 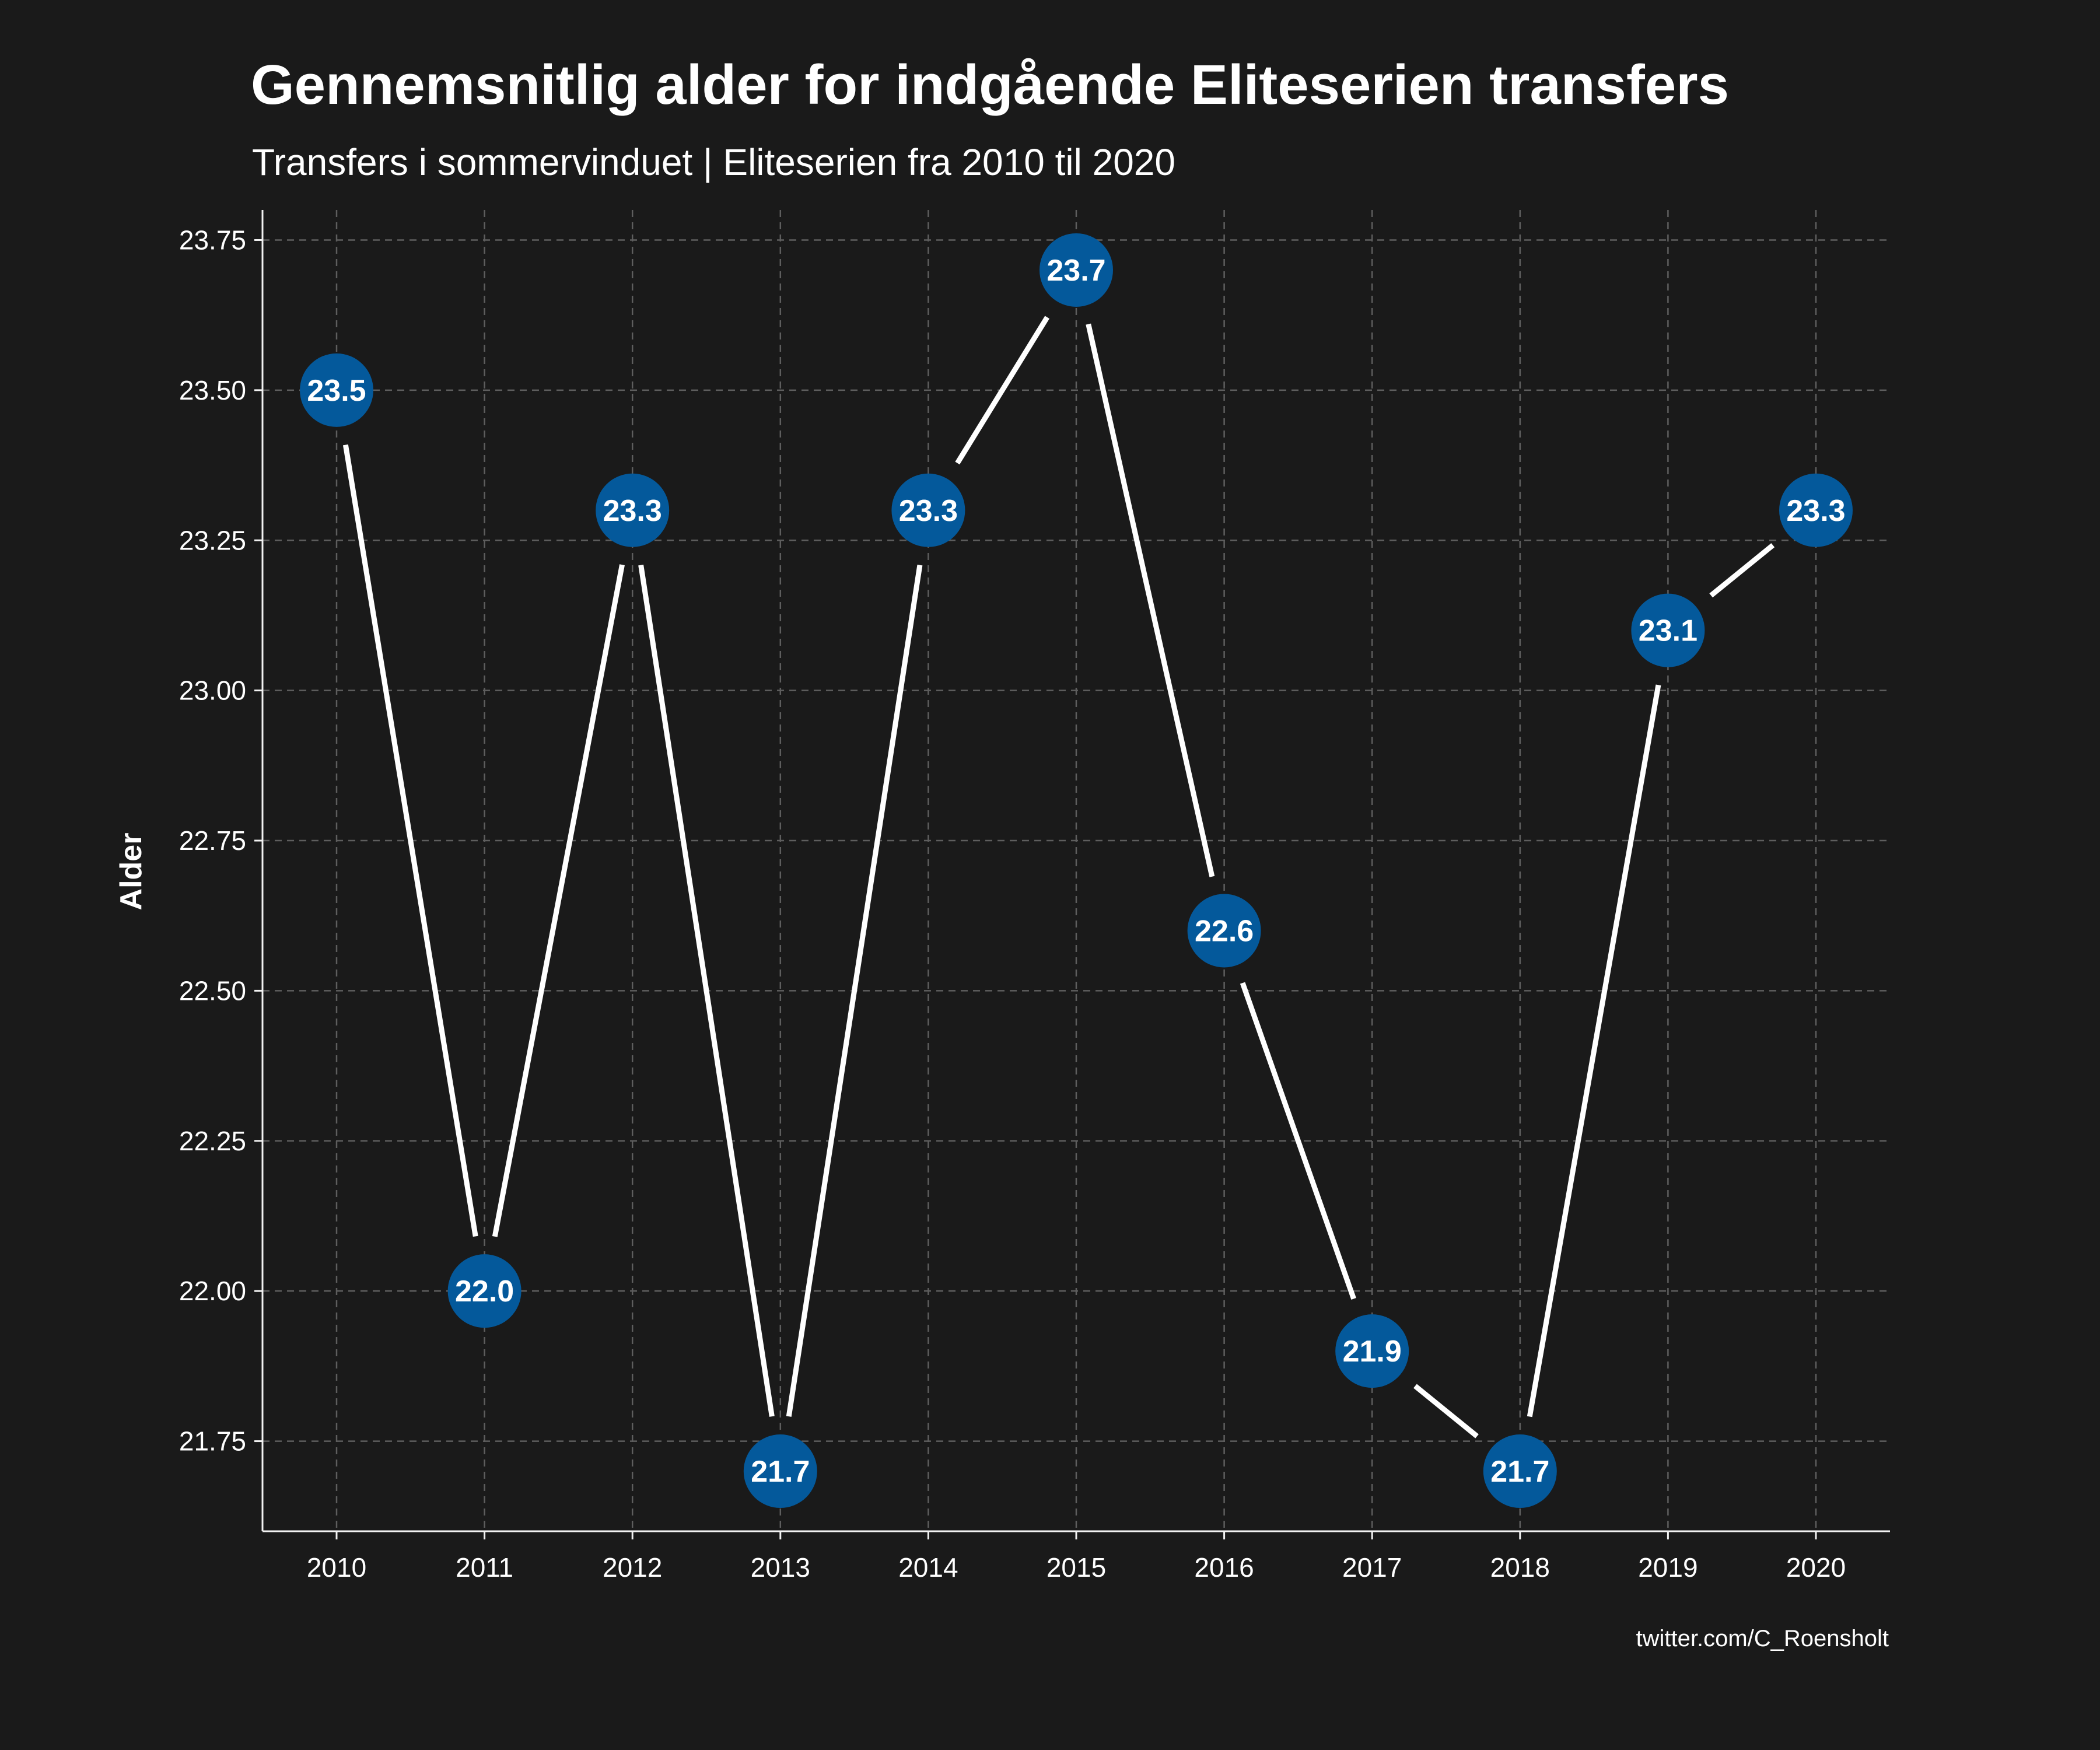 What do you see at coordinates (928, 1567) in the screenshot?
I see `x-tick-label: 2014` at bounding box center [928, 1567].